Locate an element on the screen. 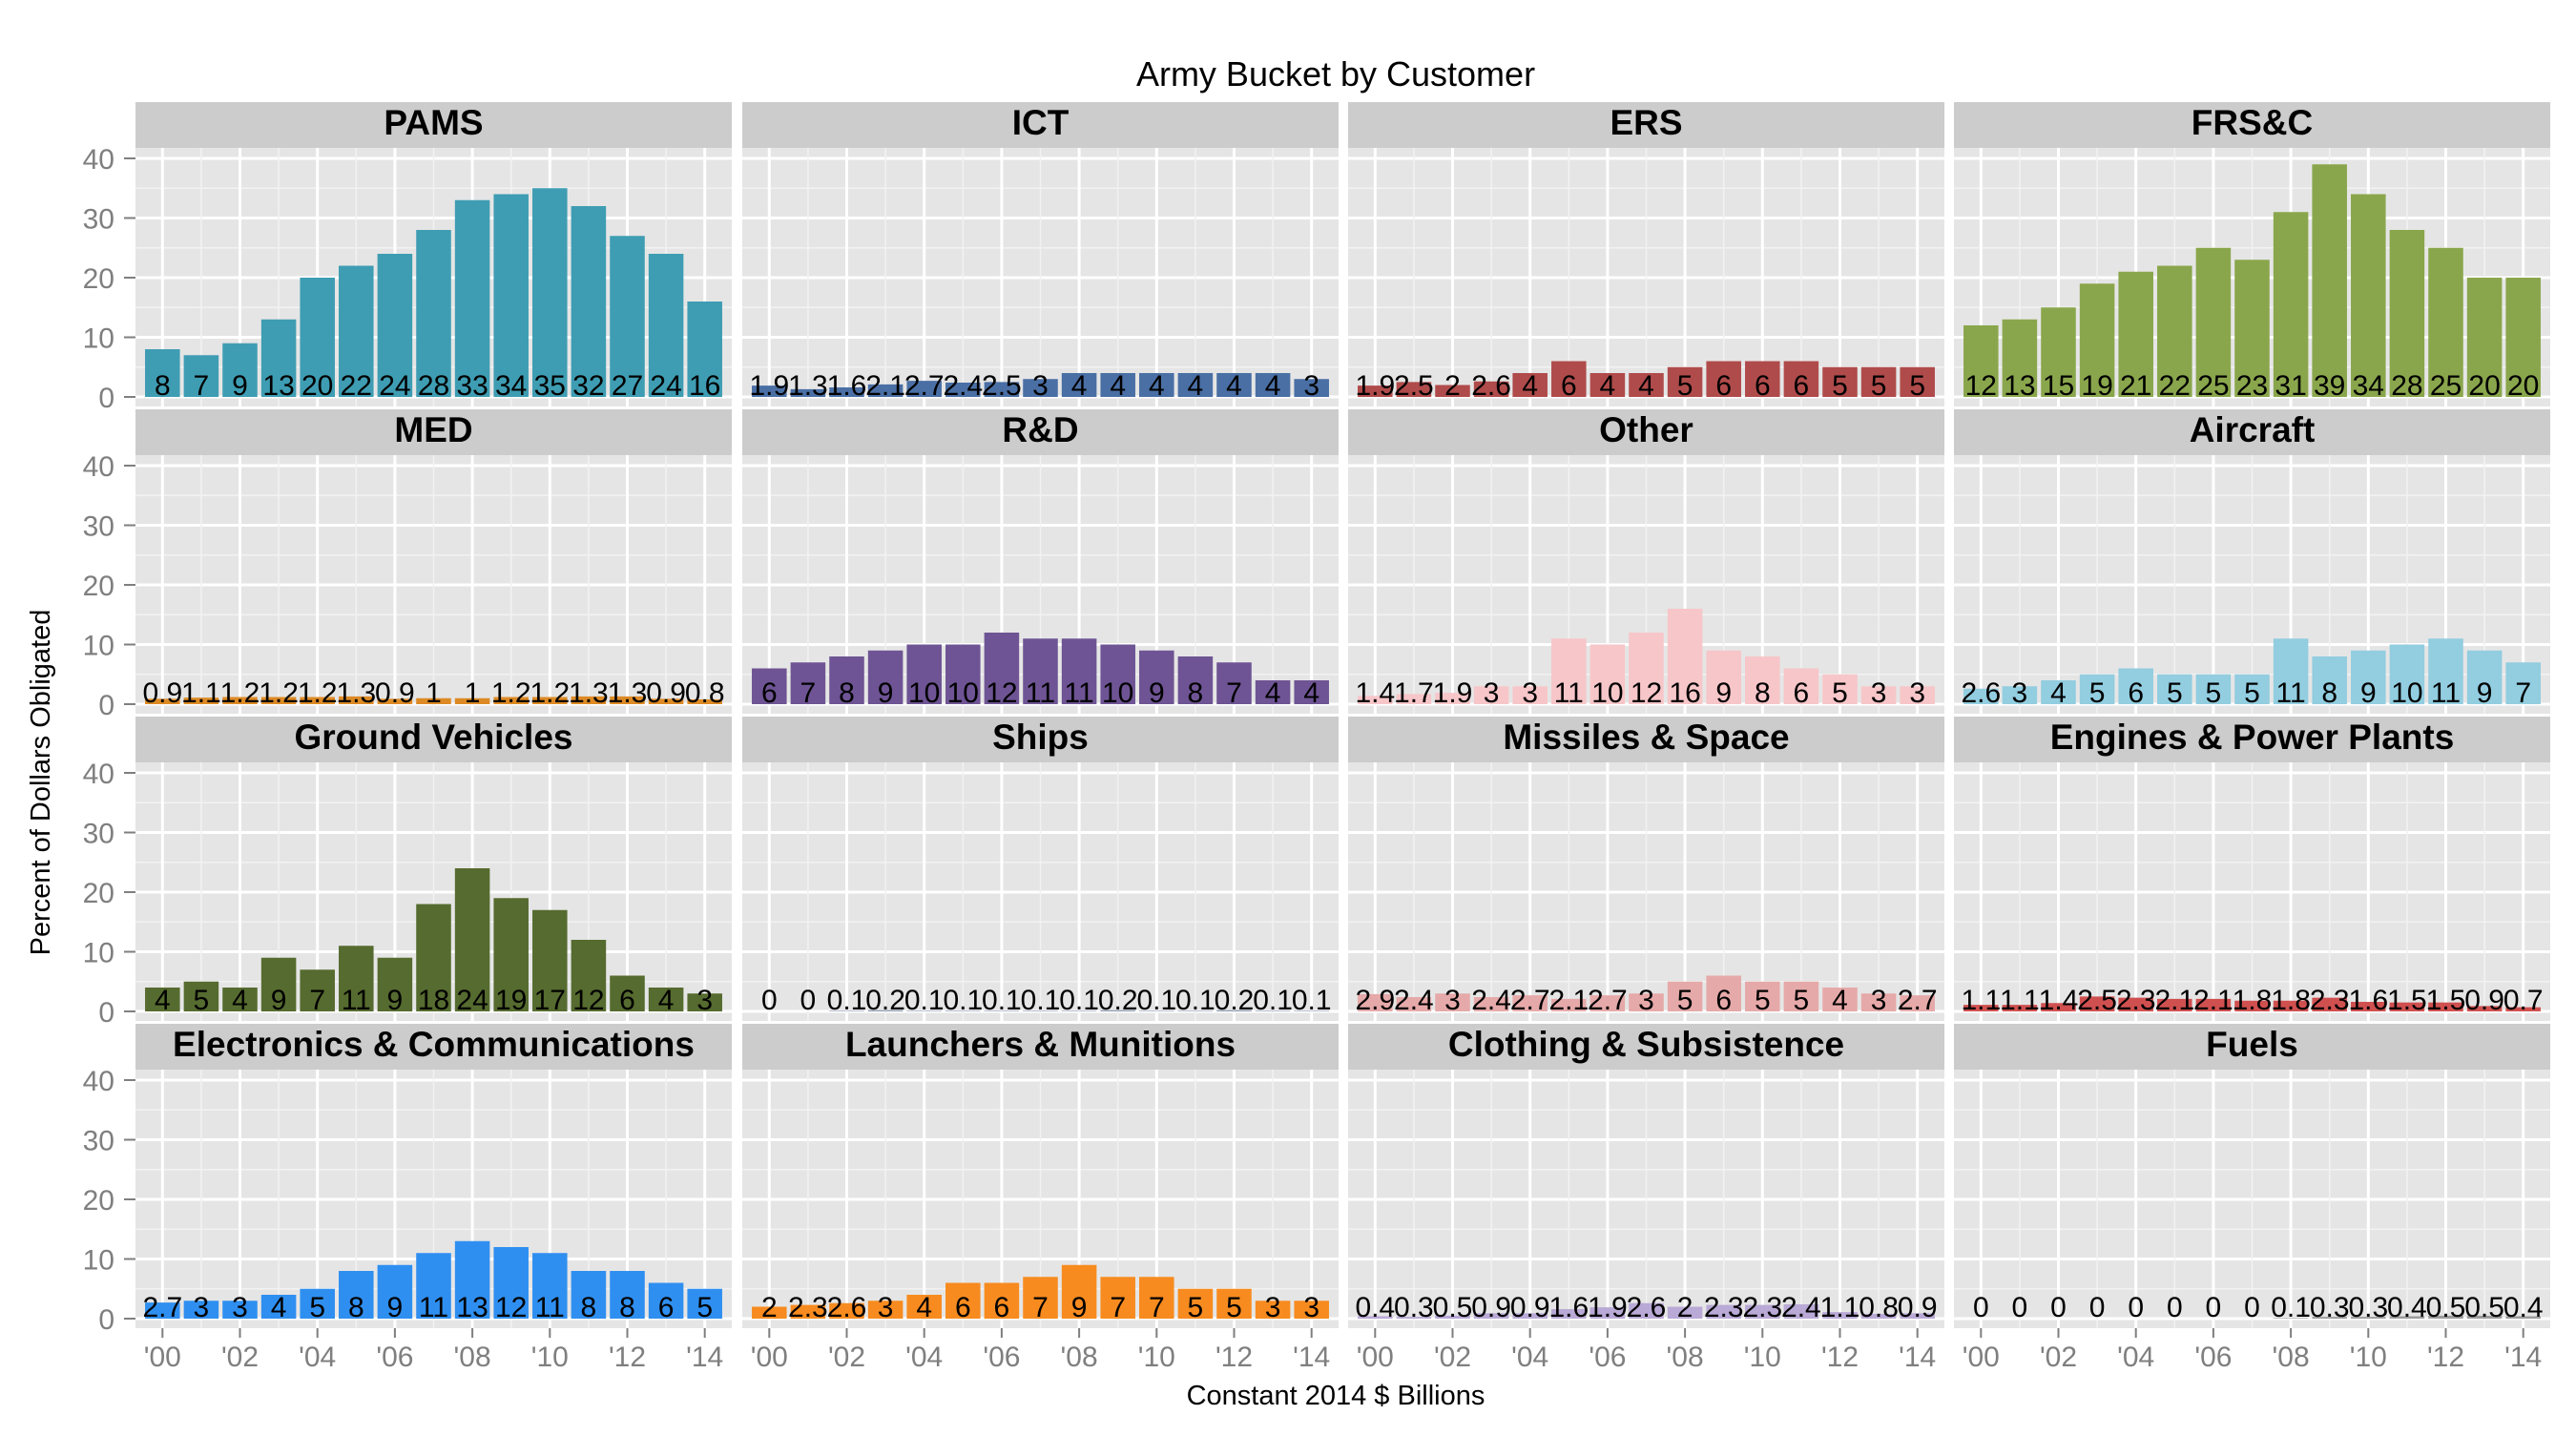 This screenshot has width=2576, height=1436. data-label-launchers-and-munitions-3: 3 is located at coordinates (886, 1307).